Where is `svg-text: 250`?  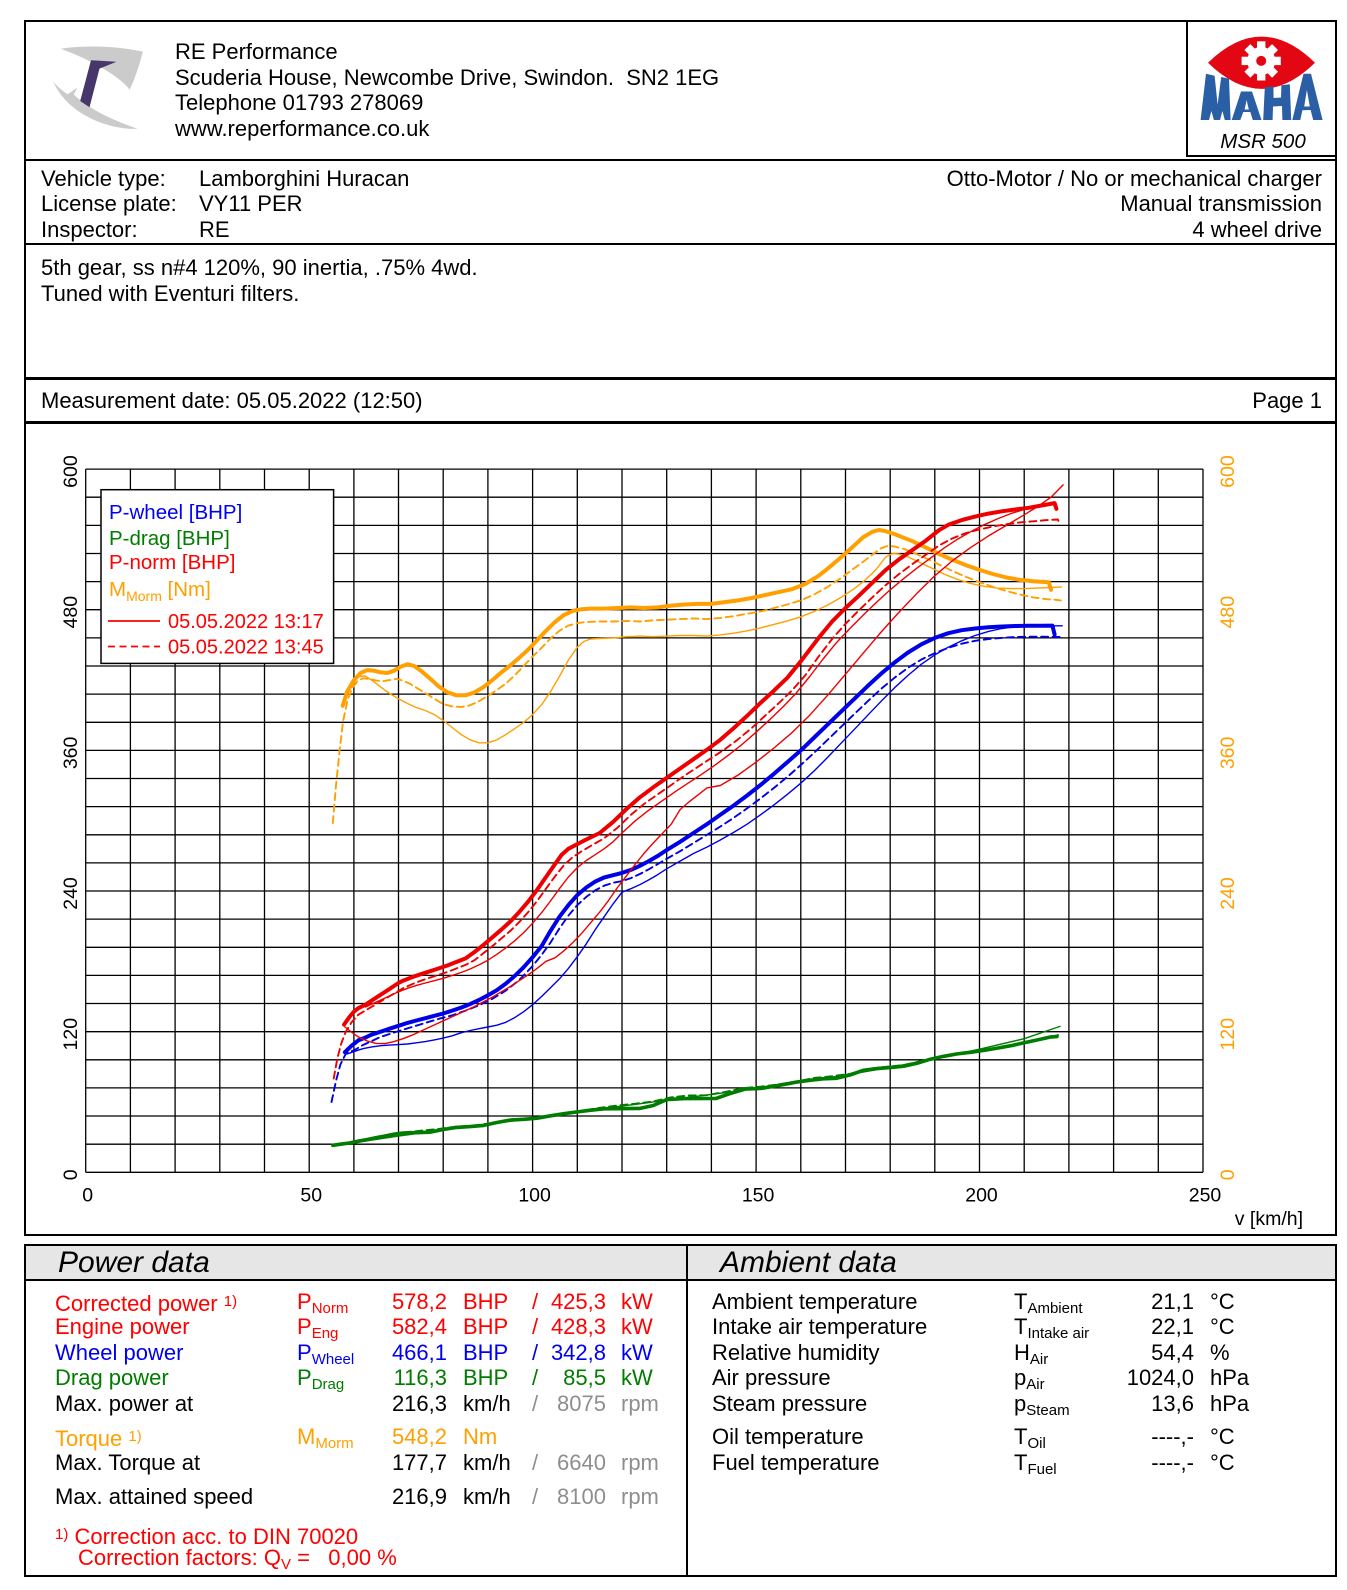
svg-text: 250 is located at coordinates (1205, 1196).